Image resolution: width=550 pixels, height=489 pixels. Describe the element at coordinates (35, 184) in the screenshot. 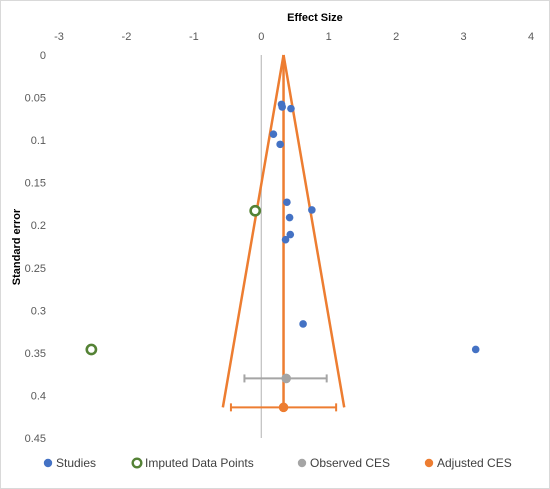

I see `y-tick-label: 0.15` at that location.